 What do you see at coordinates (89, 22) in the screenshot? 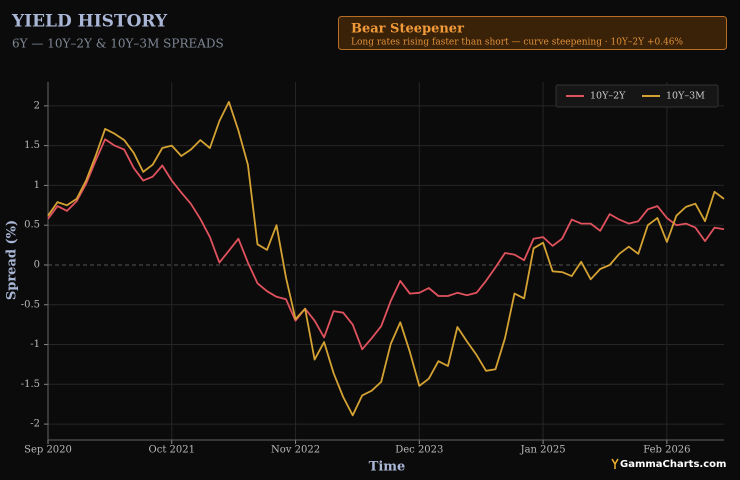
I see `chart-title: YIELD HISTORY` at bounding box center [89, 22].